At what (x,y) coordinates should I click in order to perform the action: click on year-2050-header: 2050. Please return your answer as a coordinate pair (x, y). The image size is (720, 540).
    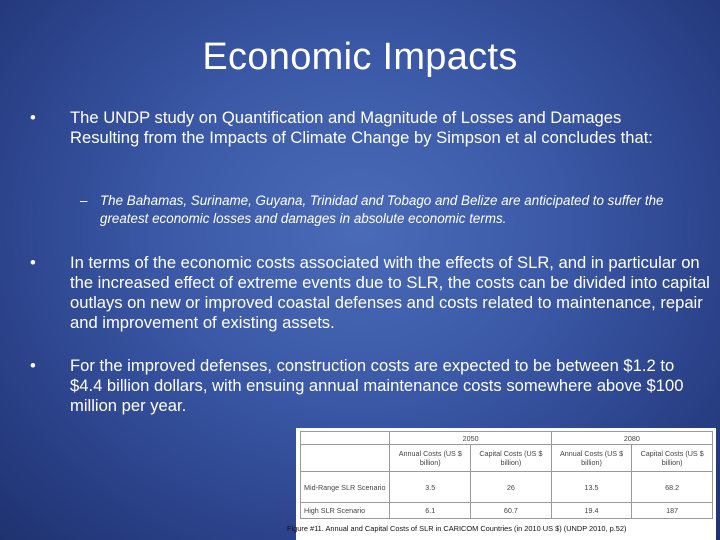
    Looking at the image, I should click on (470, 438).